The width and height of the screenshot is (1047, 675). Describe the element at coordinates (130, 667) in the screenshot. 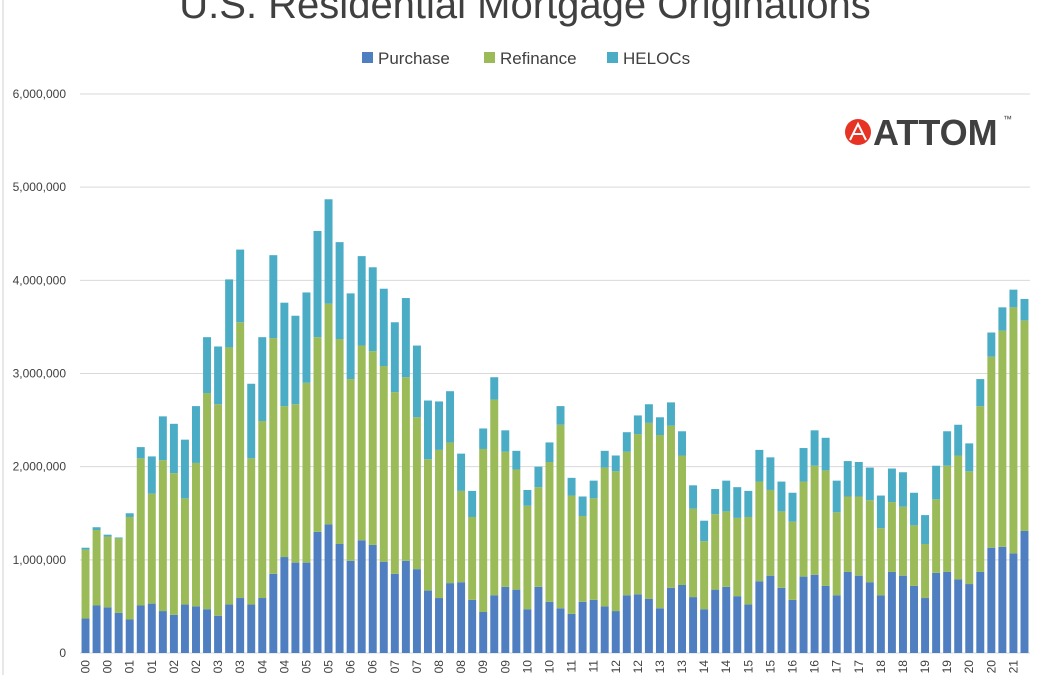

I see `x-tick-label: 01` at that location.